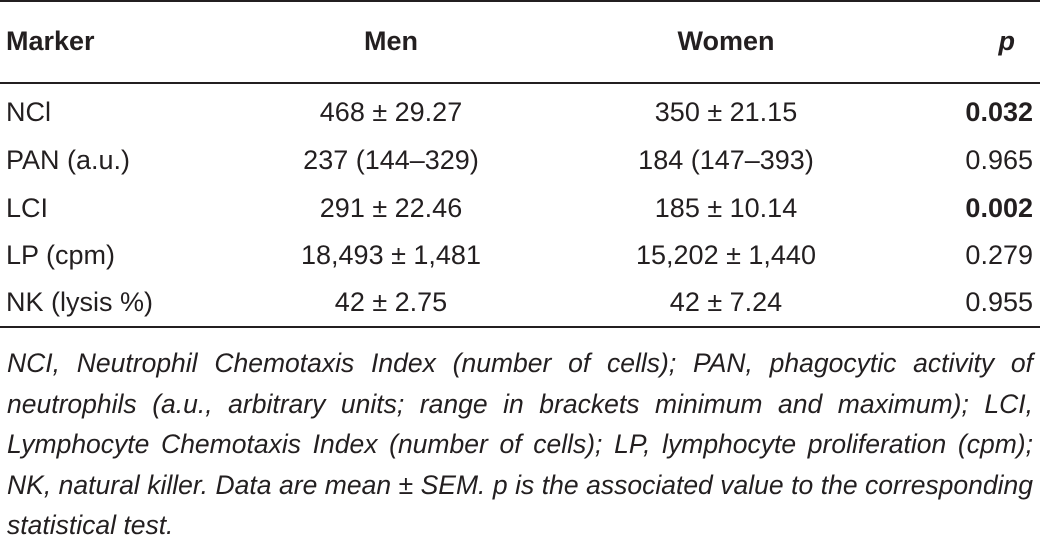 This screenshot has width=1040, height=546. Describe the element at coordinates (27, 208) in the screenshot. I see `cell-marker: LCI` at that location.